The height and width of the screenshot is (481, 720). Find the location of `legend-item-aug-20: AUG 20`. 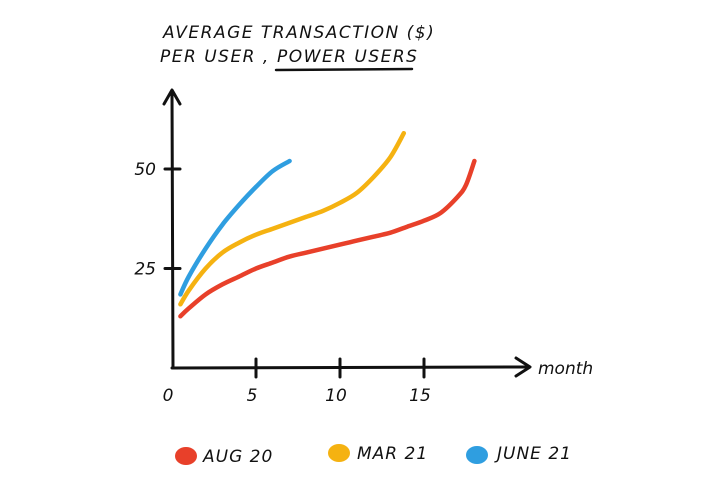

legend-item-aug-20: AUG 20 is located at coordinates (224, 457).